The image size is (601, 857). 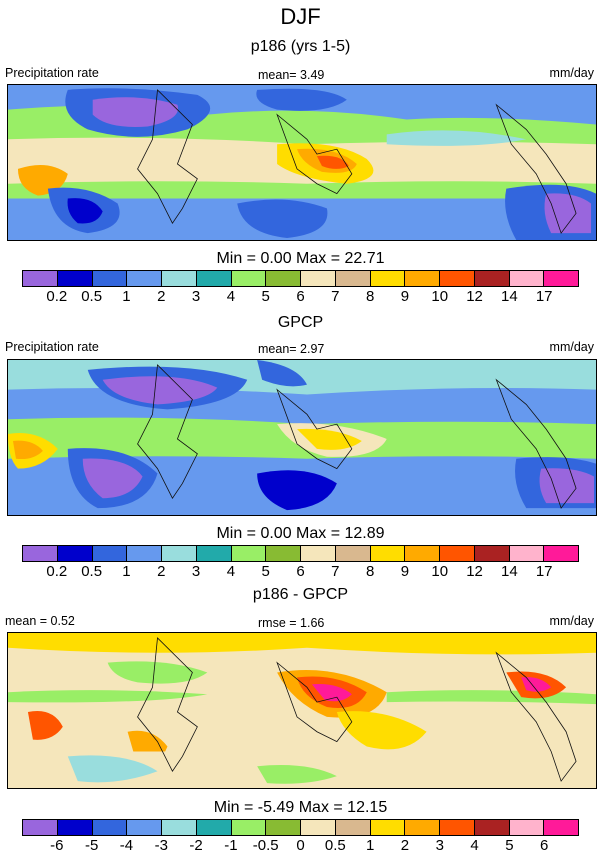 I want to click on panel-units-model: mm/day, so click(x=571, y=73).